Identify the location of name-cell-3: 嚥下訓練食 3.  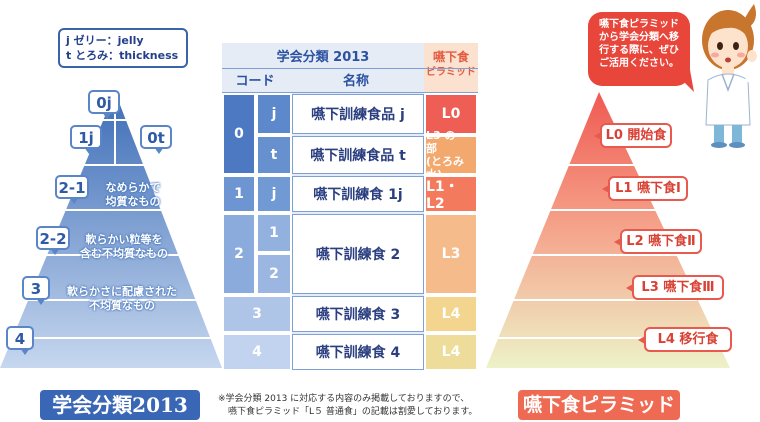
(358, 314).